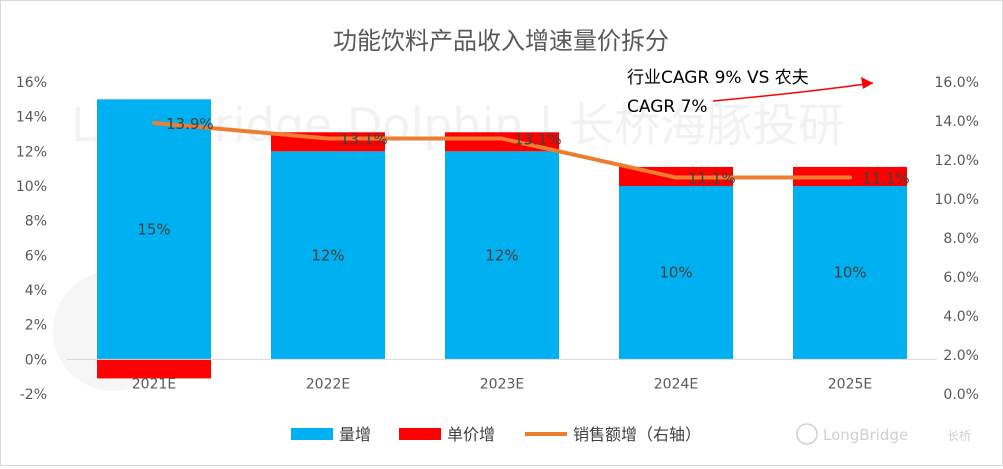  Describe the element at coordinates (501, 41) in the screenshot. I see `chart-title: 功能饮料产品收入增速量价拆分` at that location.